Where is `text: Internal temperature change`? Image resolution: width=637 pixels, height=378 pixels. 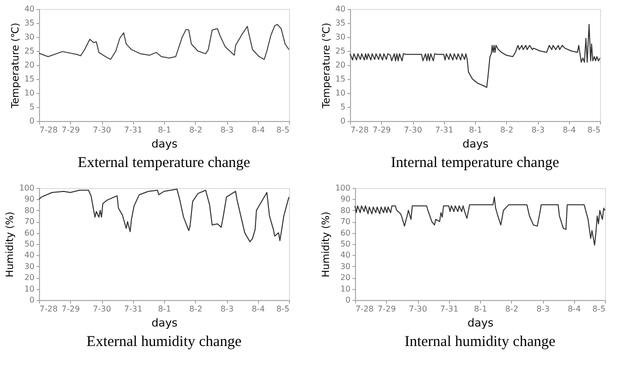 text: Internal temperature change is located at coordinates (475, 163).